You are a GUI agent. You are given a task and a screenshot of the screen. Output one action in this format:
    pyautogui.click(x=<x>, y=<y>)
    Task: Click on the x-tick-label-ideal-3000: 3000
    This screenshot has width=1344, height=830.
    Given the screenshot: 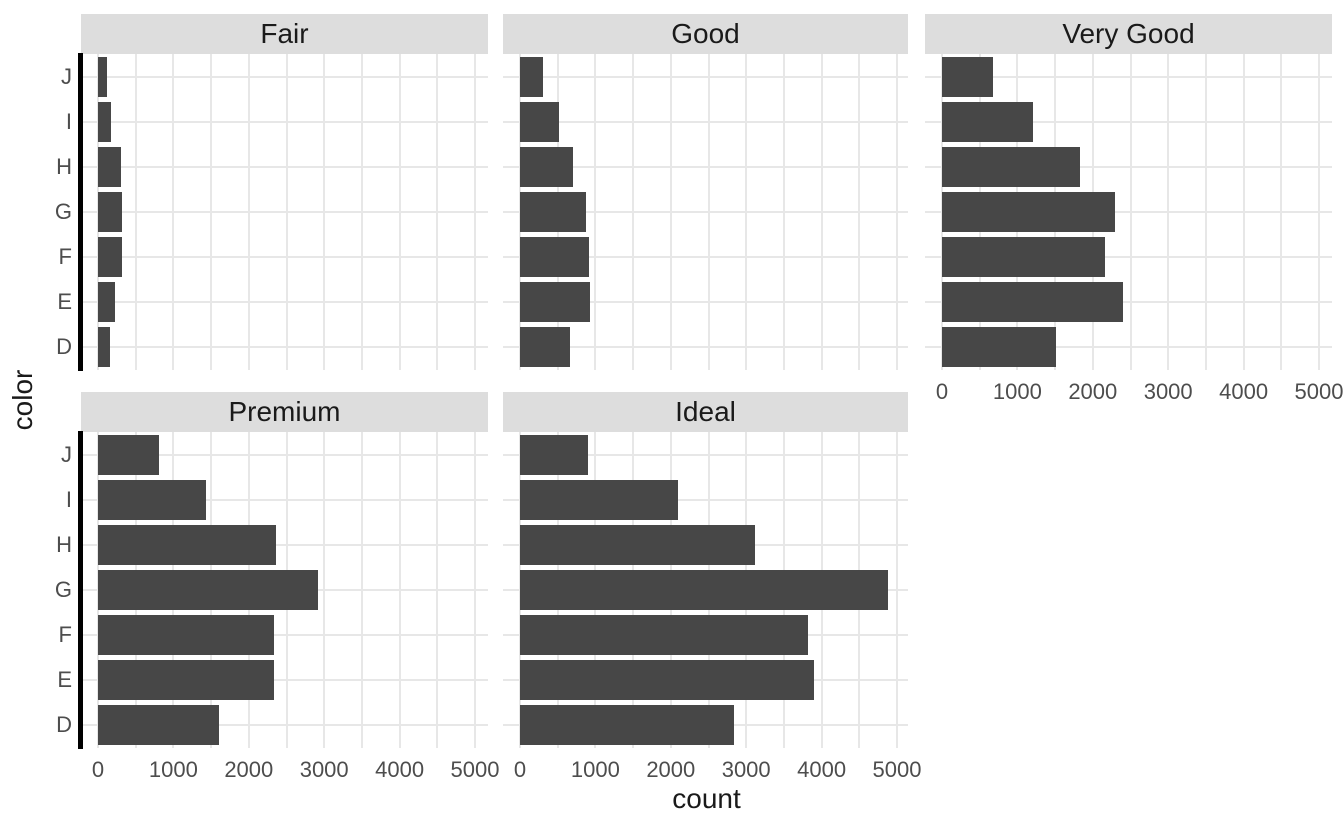 What is the action you would take?
    pyautogui.click(x=746, y=769)
    